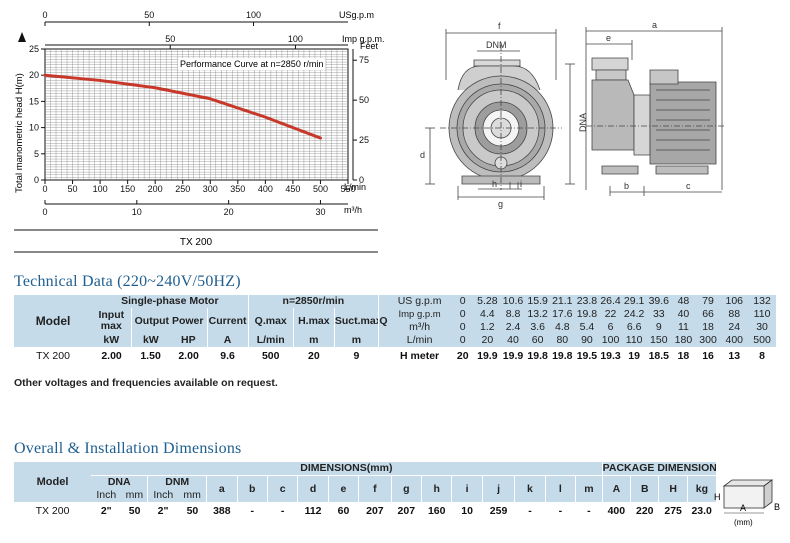  Describe the element at coordinates (53, 356) in the screenshot. I see `tech-model-cell: TX 200` at that location.